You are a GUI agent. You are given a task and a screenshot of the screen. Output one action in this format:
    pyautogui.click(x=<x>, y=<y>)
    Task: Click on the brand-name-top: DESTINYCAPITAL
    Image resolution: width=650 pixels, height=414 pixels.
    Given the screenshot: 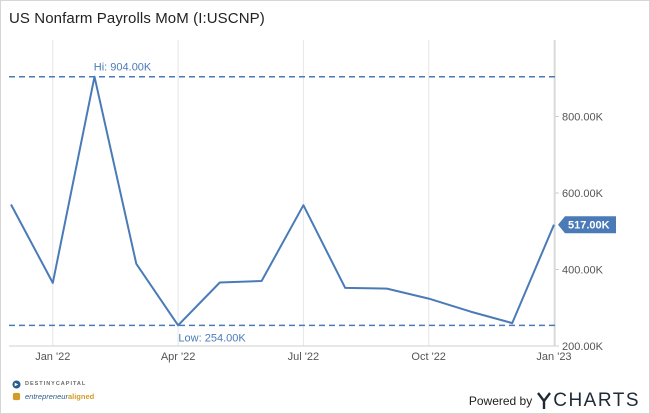 What is the action you would take?
    pyautogui.click(x=56, y=384)
    